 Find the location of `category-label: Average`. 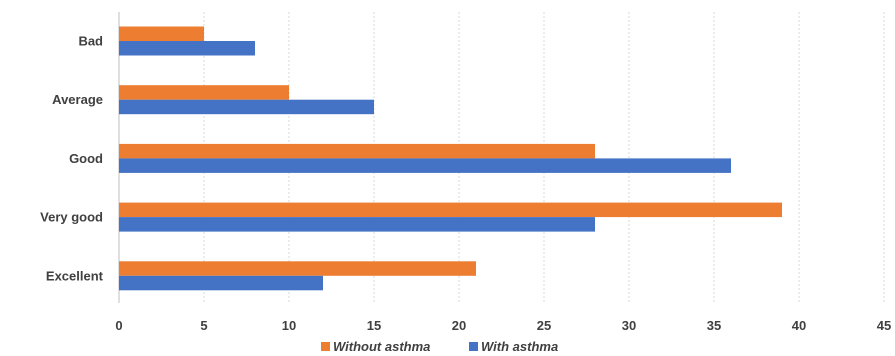

category-label: Average is located at coordinates (77, 99).